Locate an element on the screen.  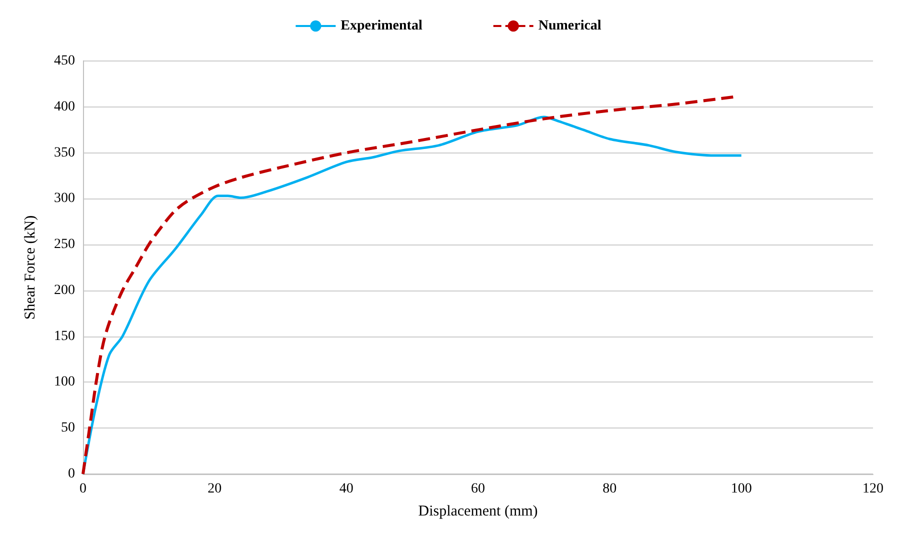
y-tick-label: 200 is located at coordinates (64, 290).